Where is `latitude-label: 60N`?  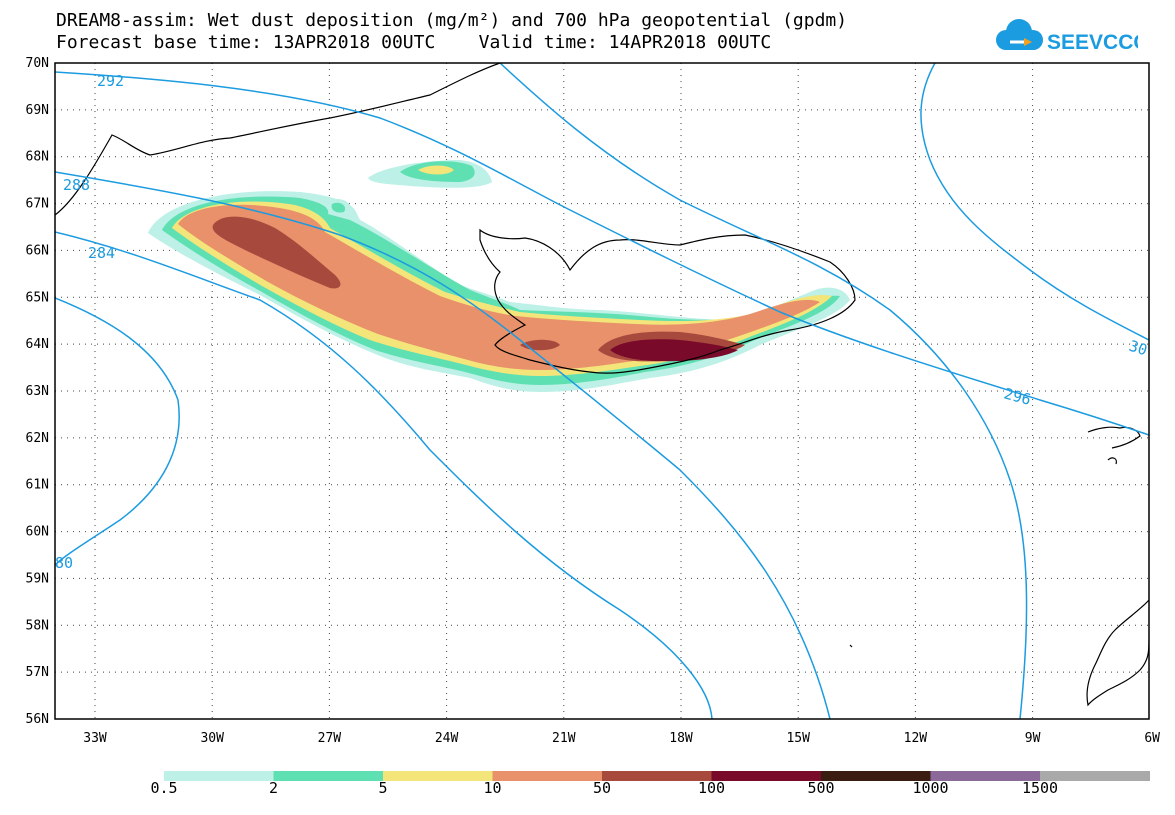 latitude-label: 60N is located at coordinates (37, 532).